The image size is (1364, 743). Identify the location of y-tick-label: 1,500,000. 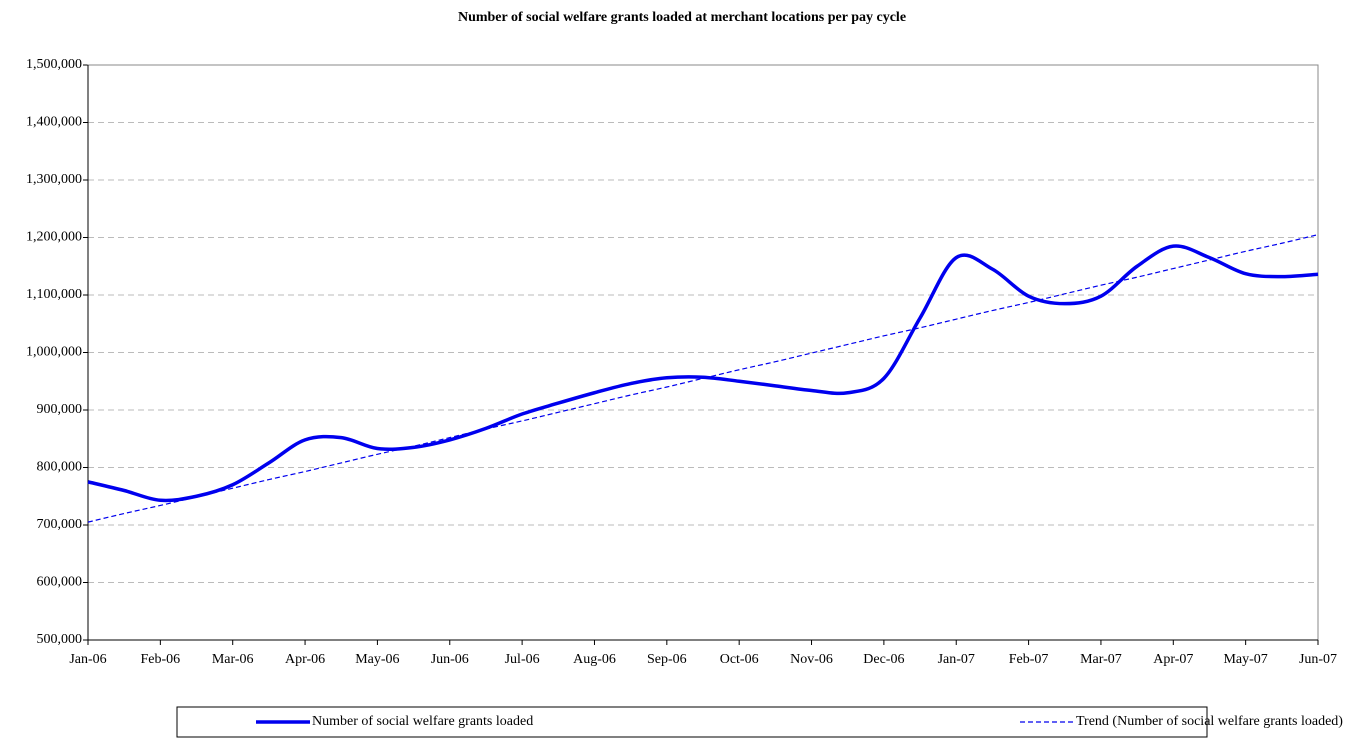
(54, 64).